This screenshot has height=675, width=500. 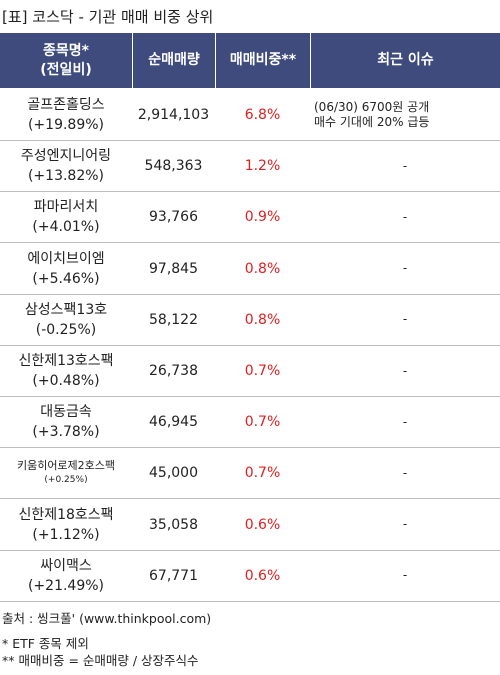 What do you see at coordinates (66, 218) in the screenshot?
I see `name-cell: 파마리서치 (+4.01%)` at bounding box center [66, 218].